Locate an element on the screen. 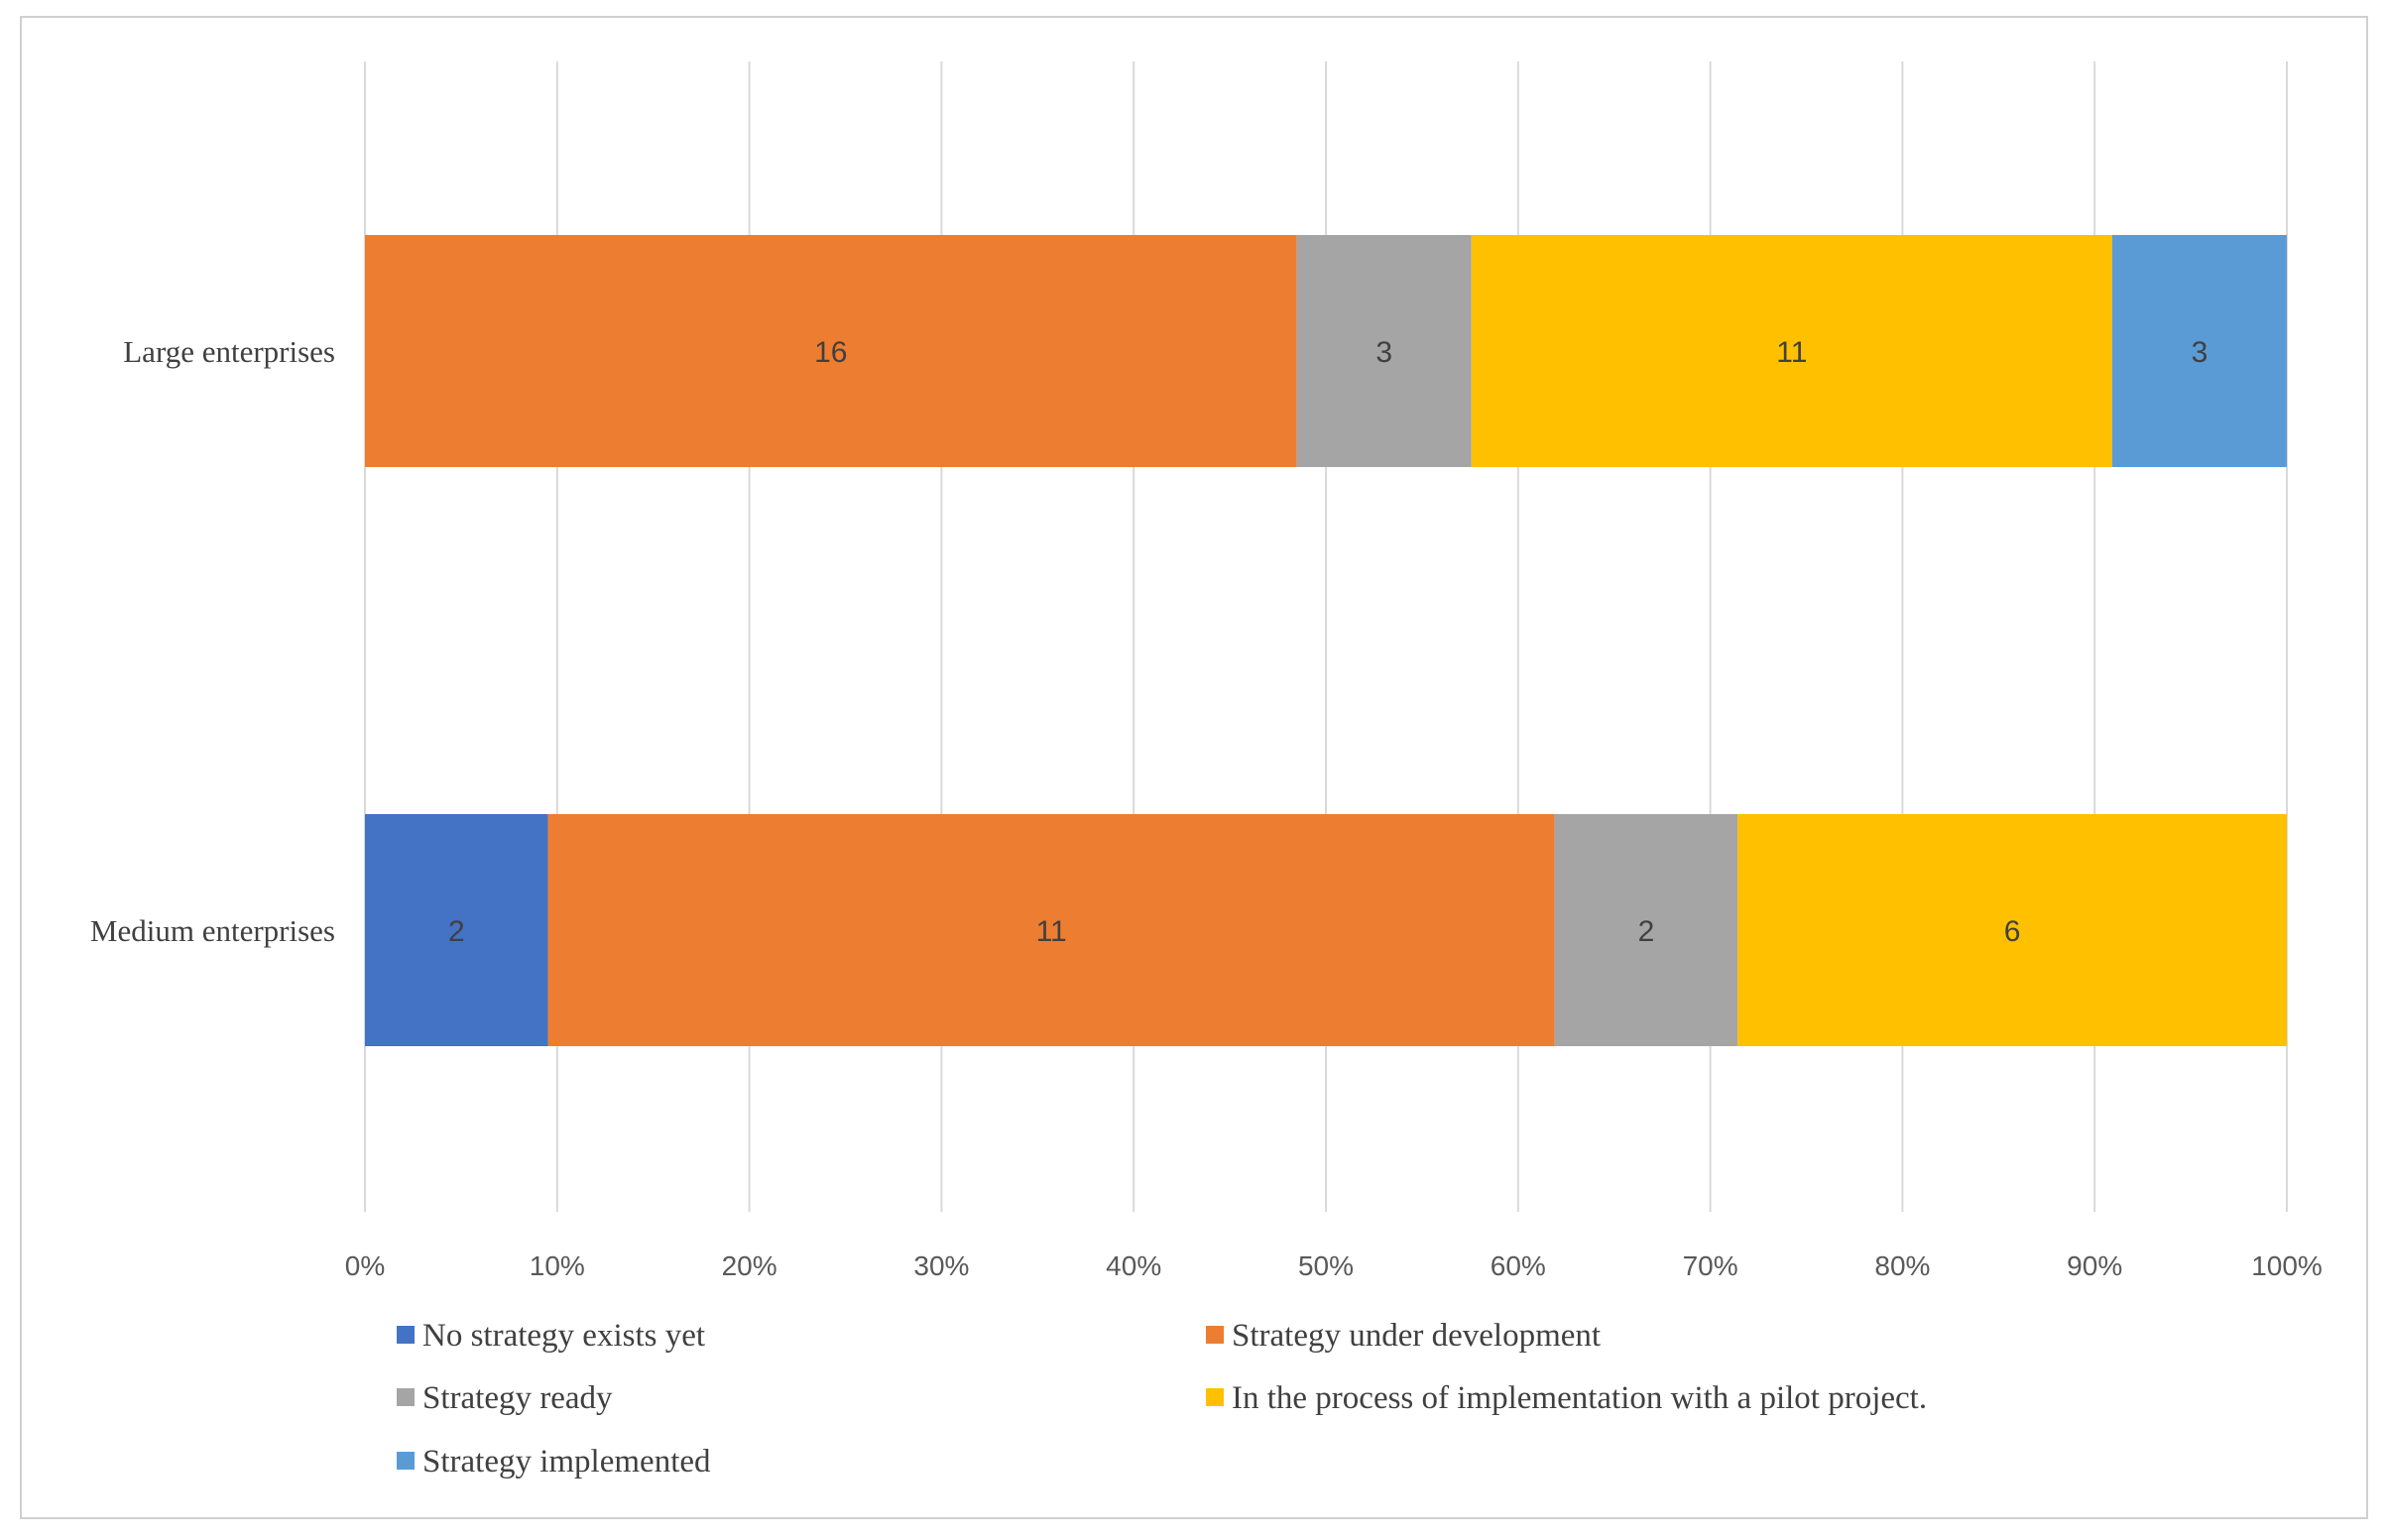 The width and height of the screenshot is (2388, 1540). category-label-large-enterprises: Large enterprises is located at coordinates (229, 351).